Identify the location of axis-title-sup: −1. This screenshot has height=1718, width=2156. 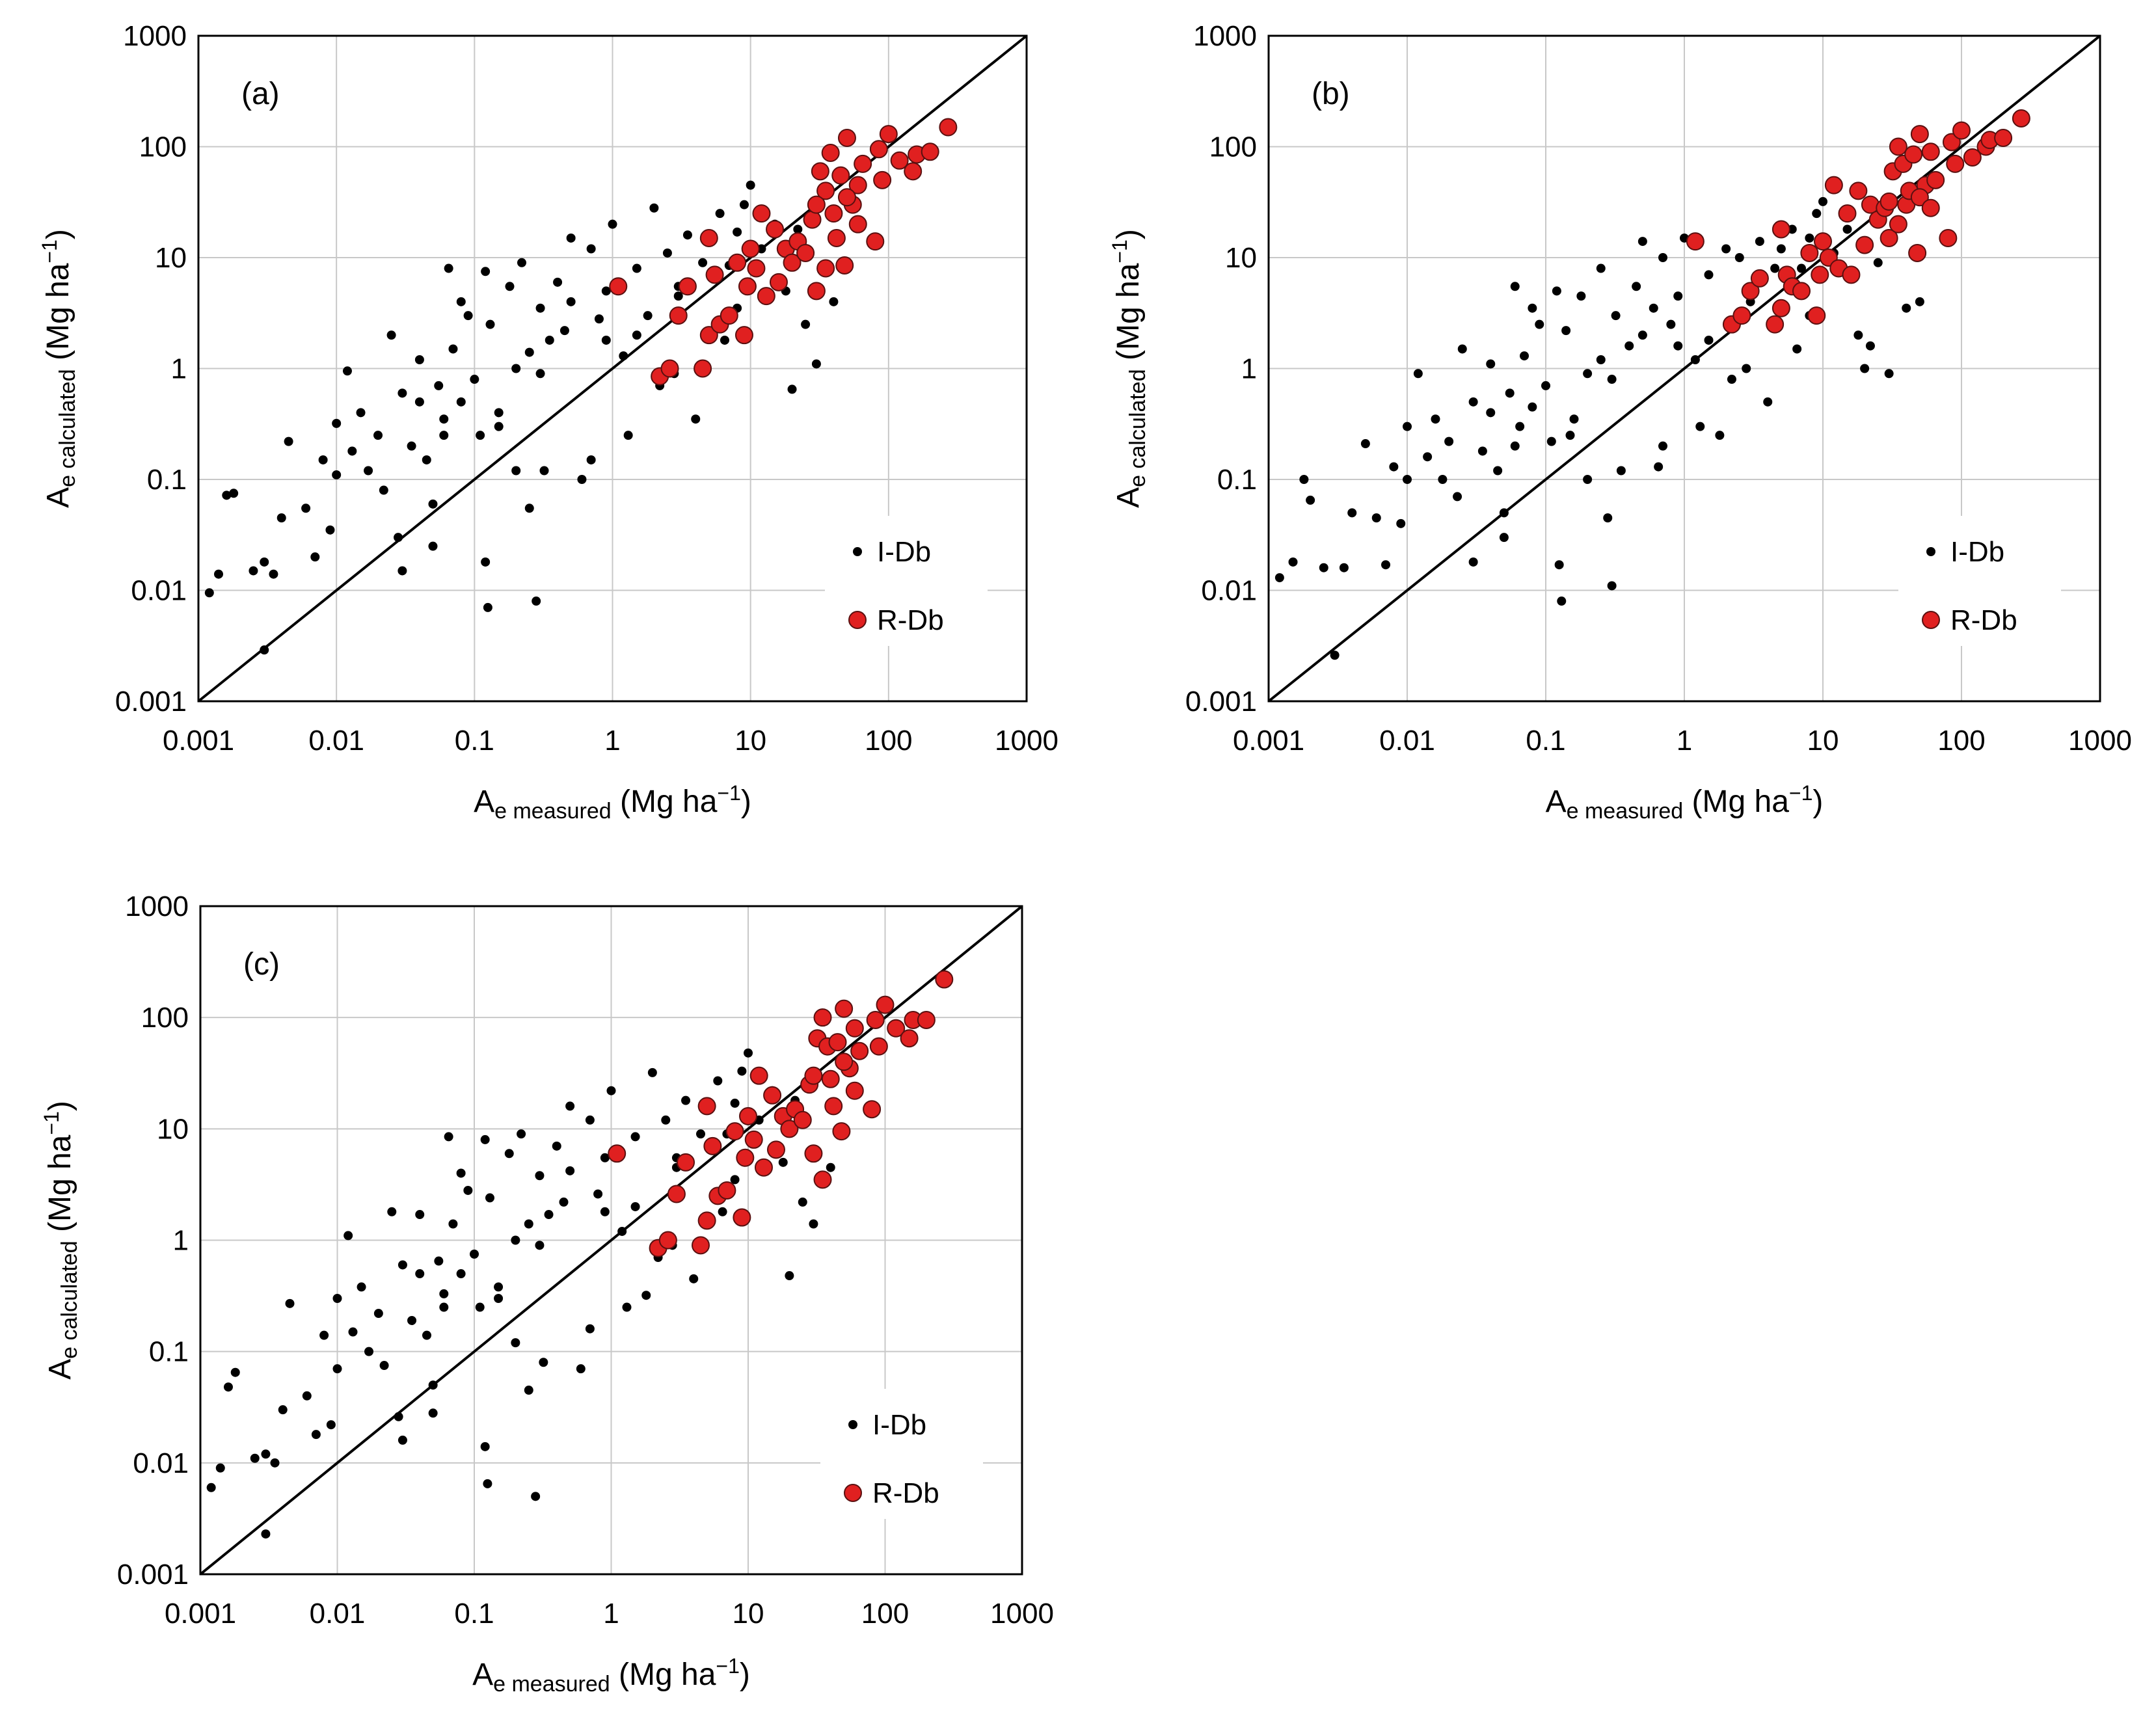
(728, 1666).